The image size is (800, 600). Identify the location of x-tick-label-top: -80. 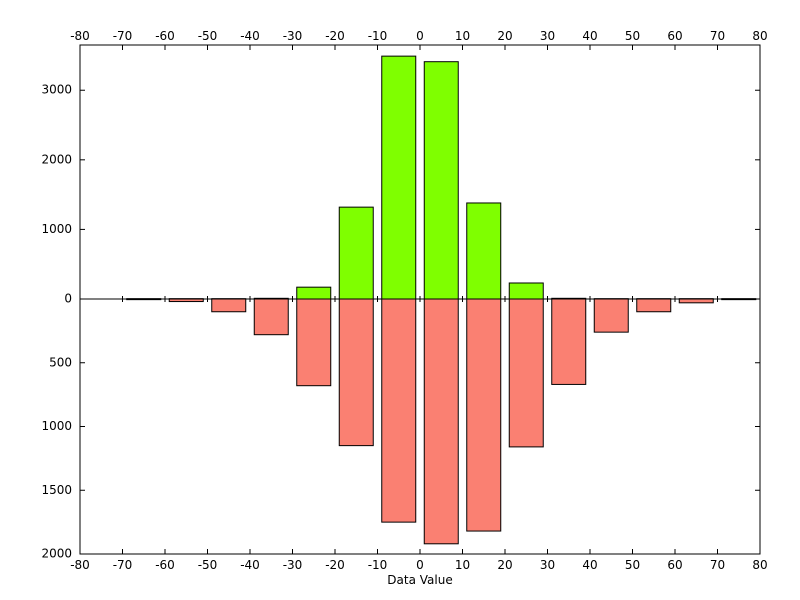
(80, 36).